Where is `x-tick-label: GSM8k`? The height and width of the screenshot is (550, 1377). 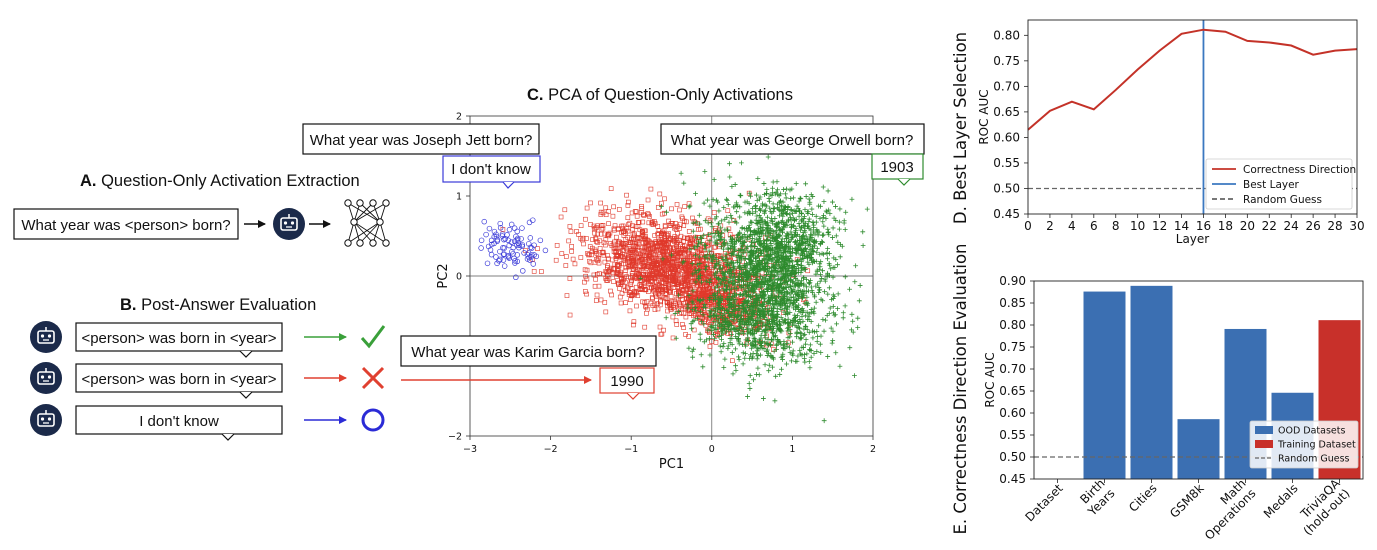 x-tick-label: GSM8k is located at coordinates (1187, 501).